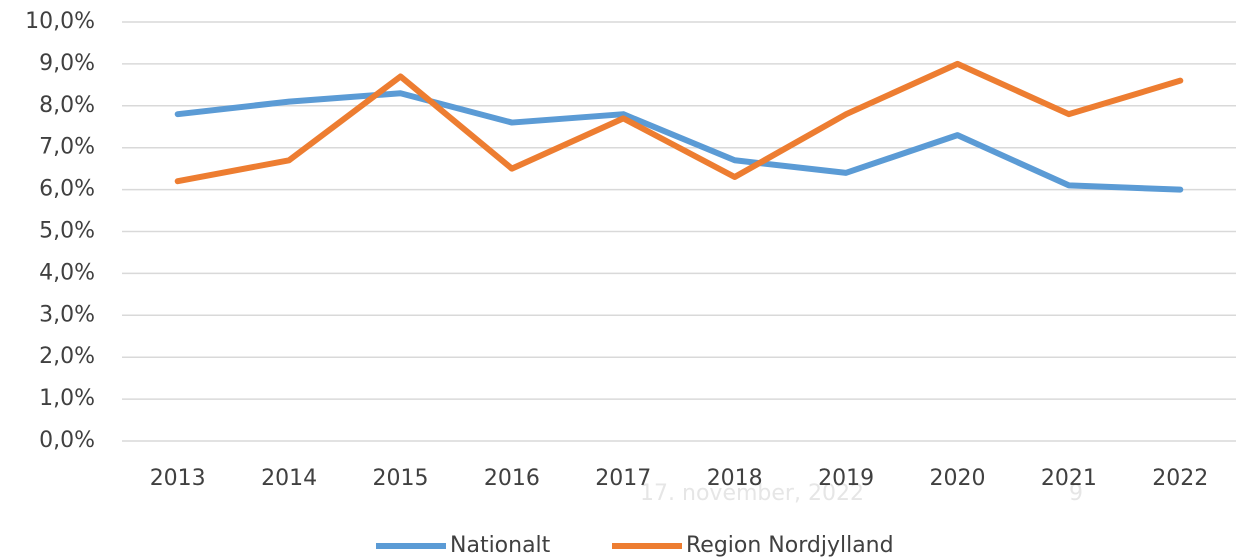  Describe the element at coordinates (67, 63) in the screenshot. I see `y-tick-label: 9,0%` at that location.